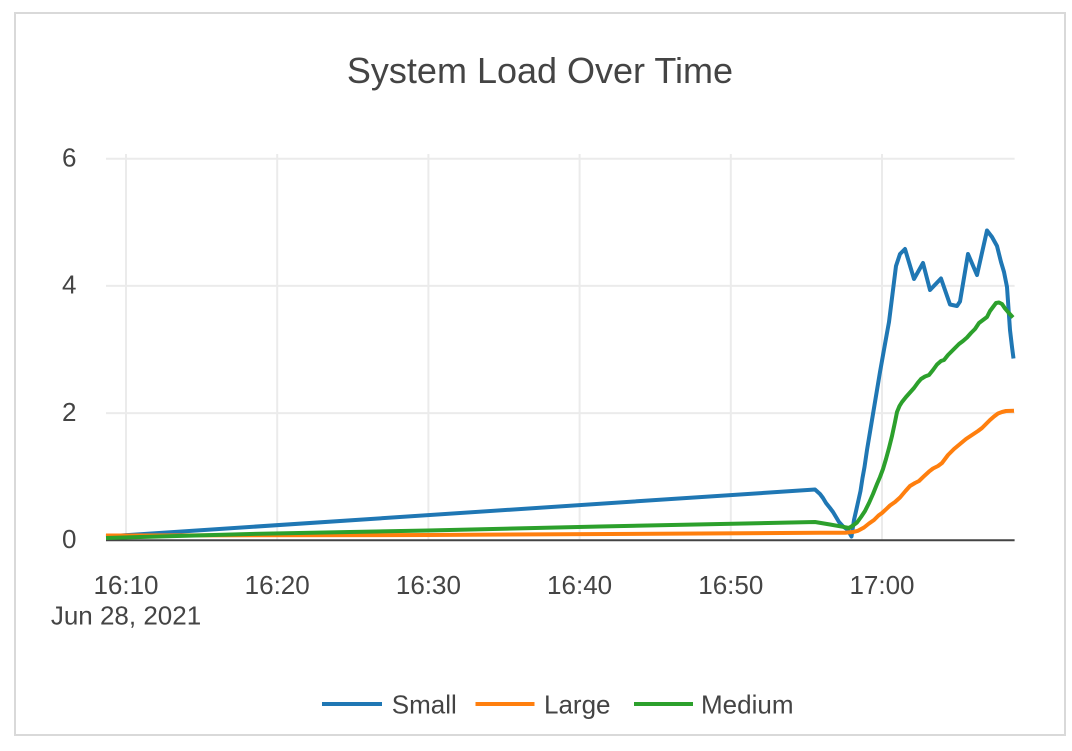 The image size is (1072, 751). I want to click on svg-text: Medium, so click(747, 705).